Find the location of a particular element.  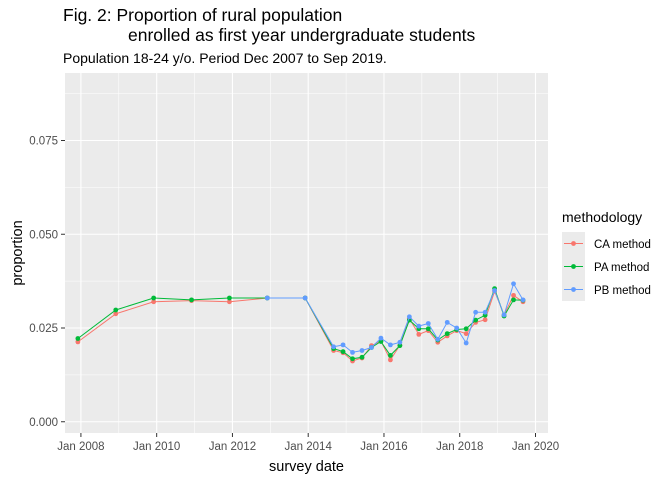

legend-label-pb-method: PB method is located at coordinates (622, 291).